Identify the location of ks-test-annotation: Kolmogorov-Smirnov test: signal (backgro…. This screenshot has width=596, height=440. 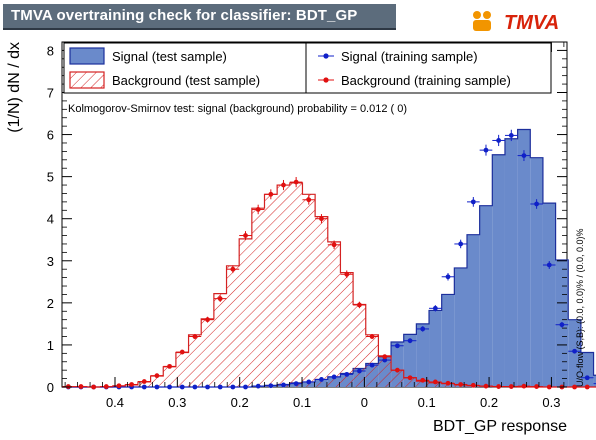
(237, 109).